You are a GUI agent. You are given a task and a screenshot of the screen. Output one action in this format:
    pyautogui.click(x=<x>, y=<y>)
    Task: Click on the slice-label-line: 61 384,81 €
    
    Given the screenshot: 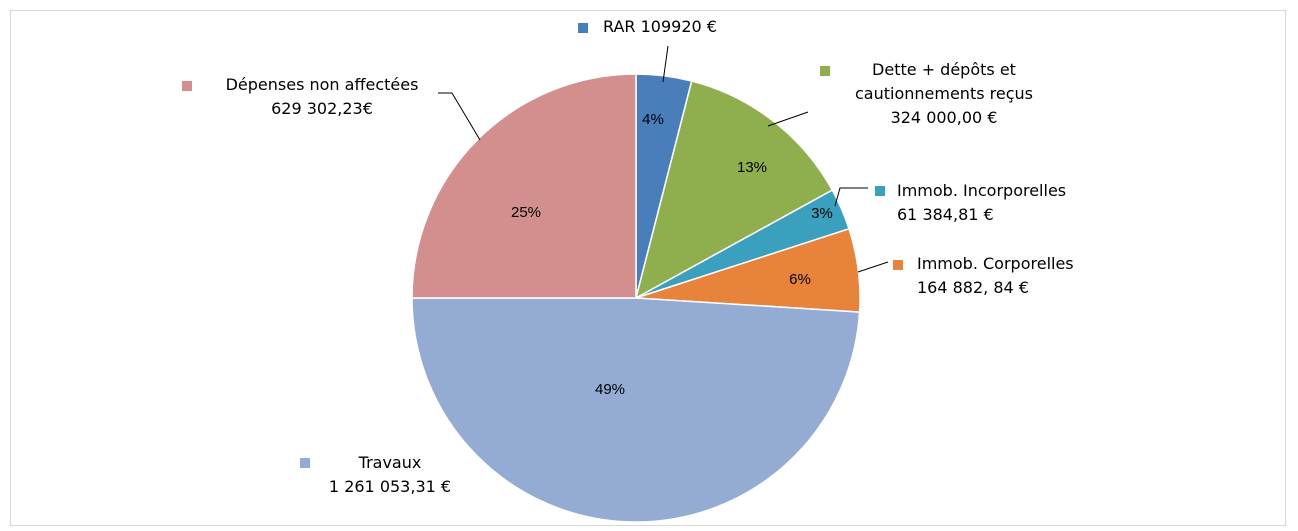 What is the action you would take?
    pyautogui.click(x=945, y=214)
    